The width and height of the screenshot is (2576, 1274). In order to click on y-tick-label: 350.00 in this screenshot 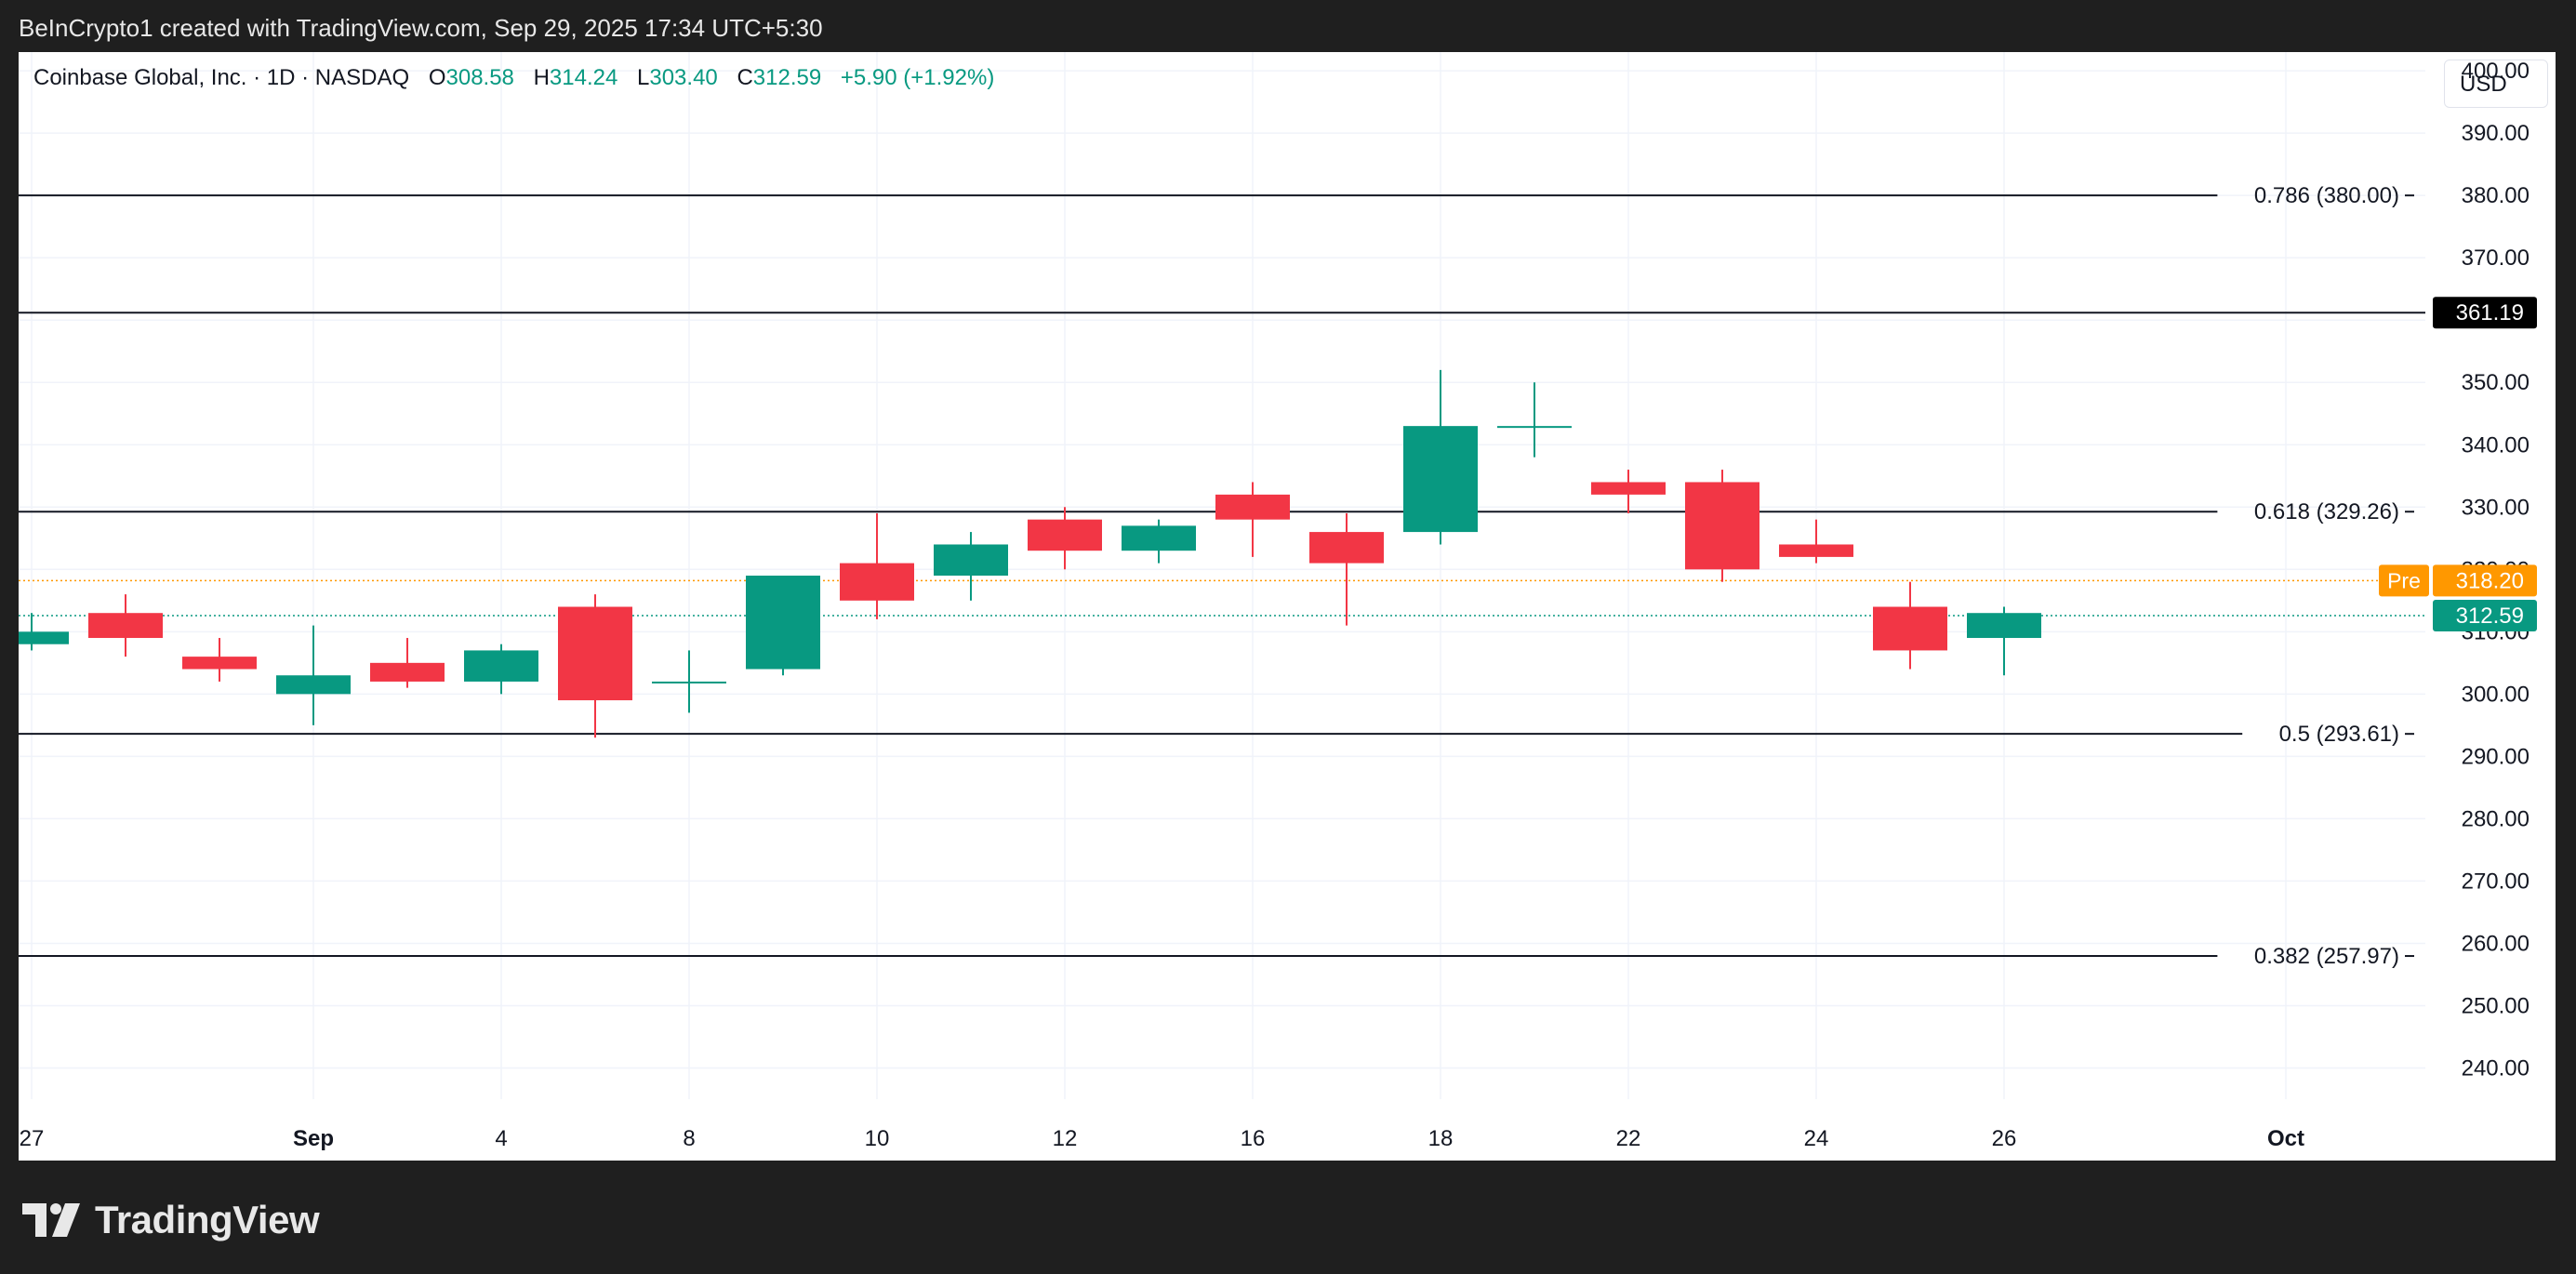, I will do `click(2496, 382)`.